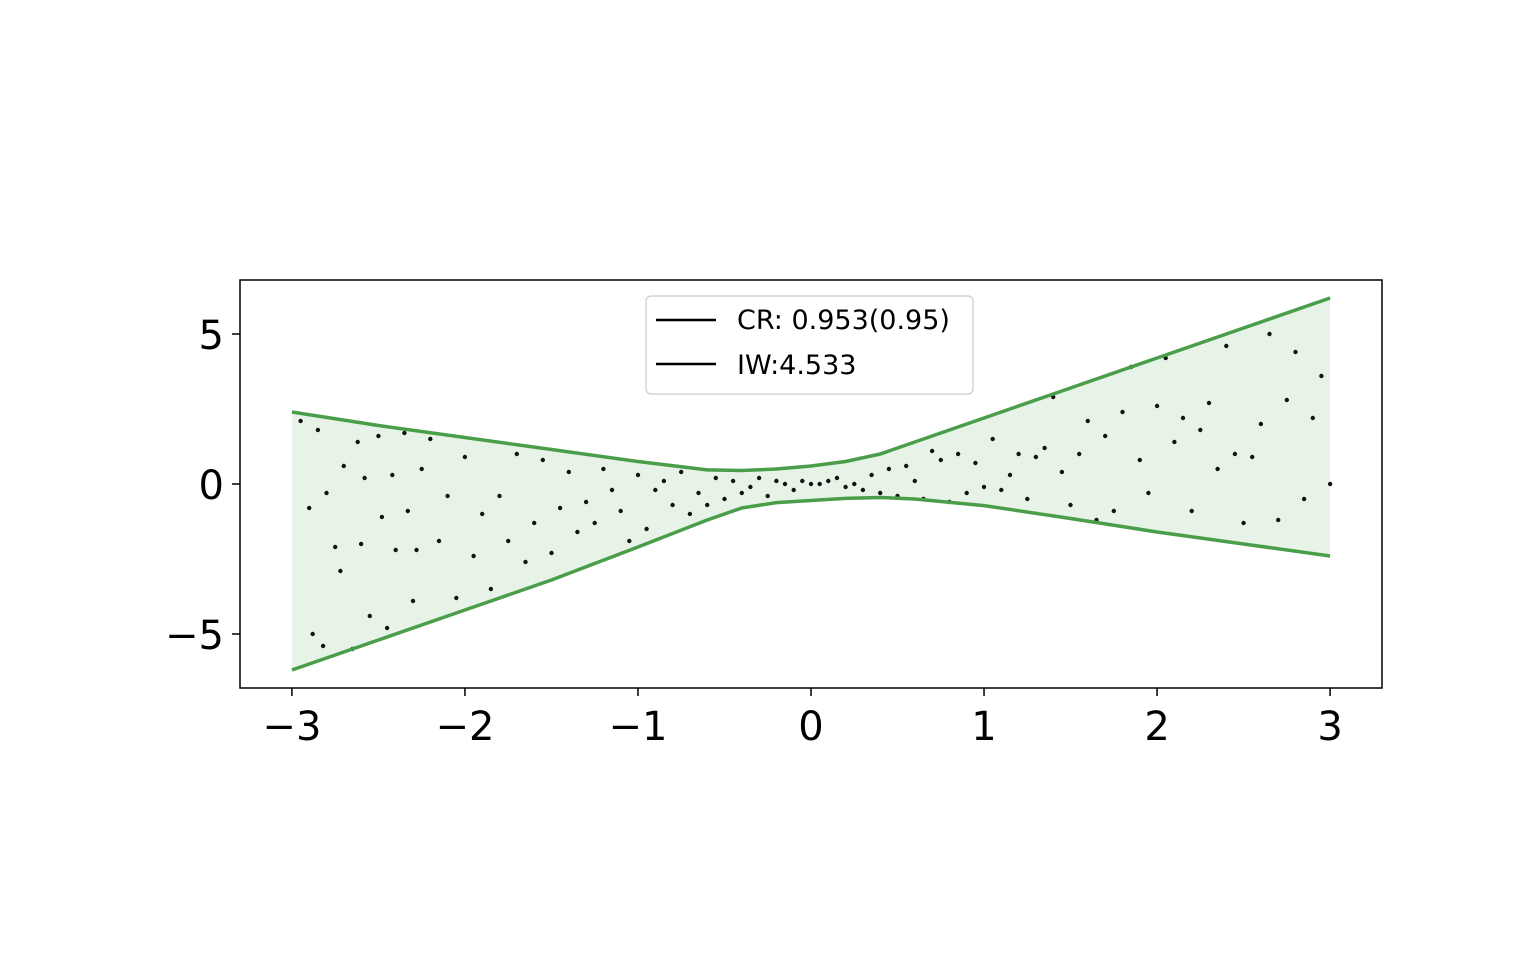 The image size is (1535, 978). What do you see at coordinates (983, 727) in the screenshot?
I see `x-tick-label: 1` at bounding box center [983, 727].